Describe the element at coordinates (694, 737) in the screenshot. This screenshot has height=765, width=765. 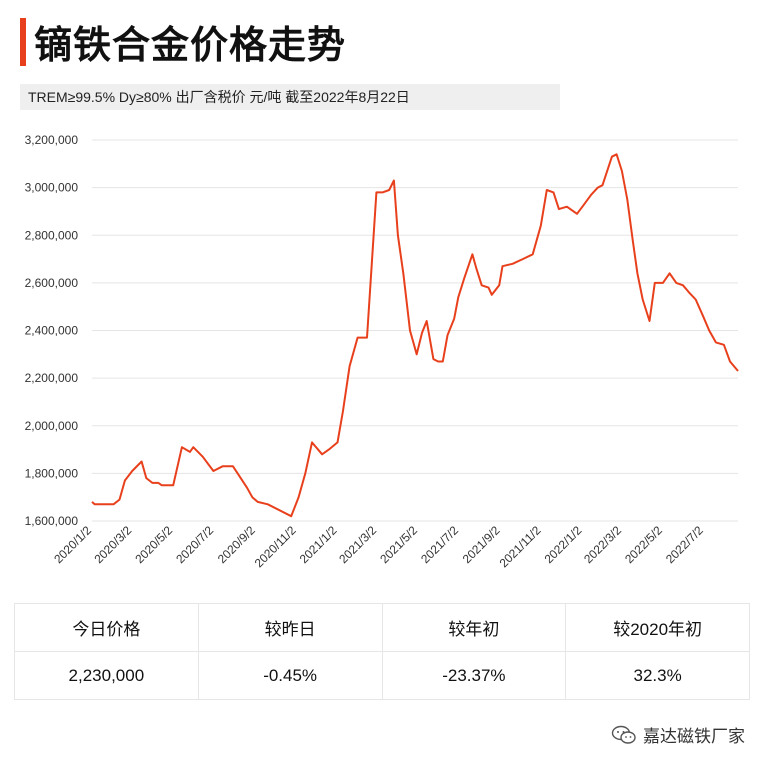
I see `watermark-text: 嘉达磁铁厂家` at that location.